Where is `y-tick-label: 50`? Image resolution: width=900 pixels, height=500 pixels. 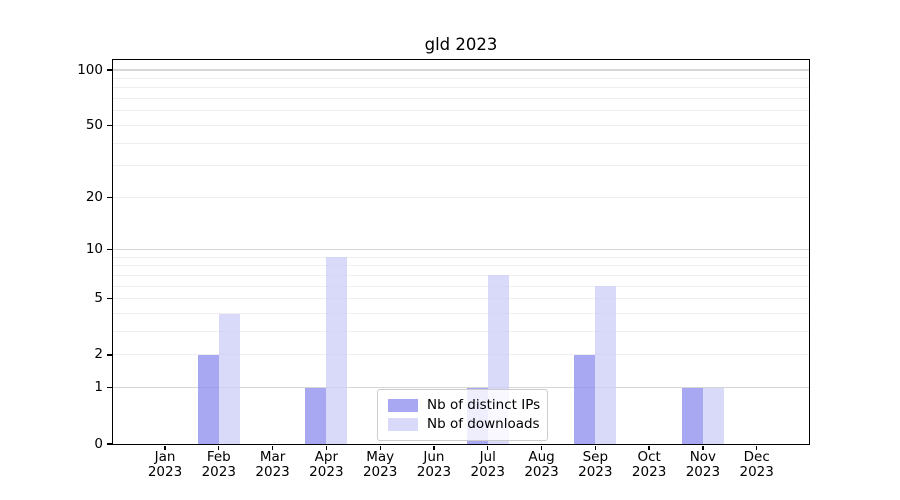
y-tick-label: 50 is located at coordinates (94, 124).